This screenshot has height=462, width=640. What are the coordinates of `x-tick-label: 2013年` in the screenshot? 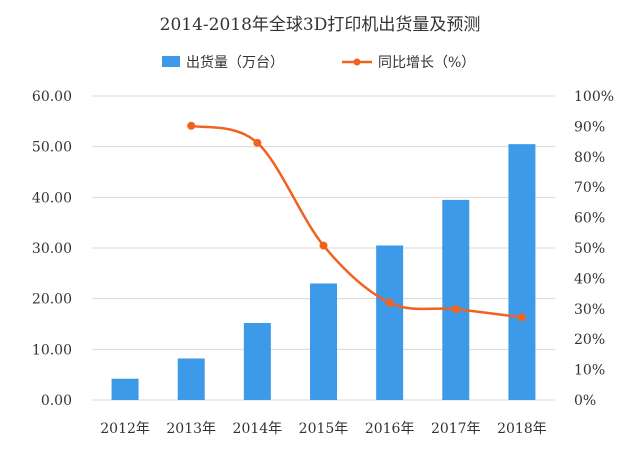 It's located at (191, 429).